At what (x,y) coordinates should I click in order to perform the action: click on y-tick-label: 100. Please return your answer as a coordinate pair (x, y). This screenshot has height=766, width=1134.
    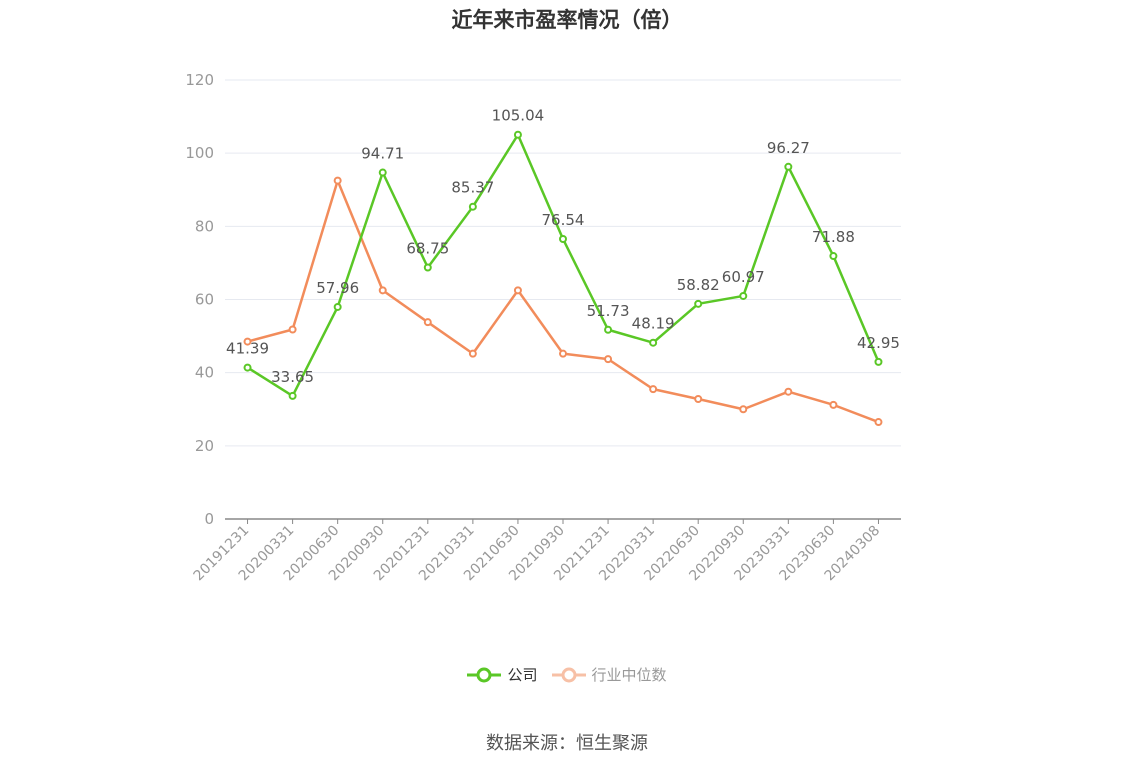
    Looking at the image, I should click on (199, 153).